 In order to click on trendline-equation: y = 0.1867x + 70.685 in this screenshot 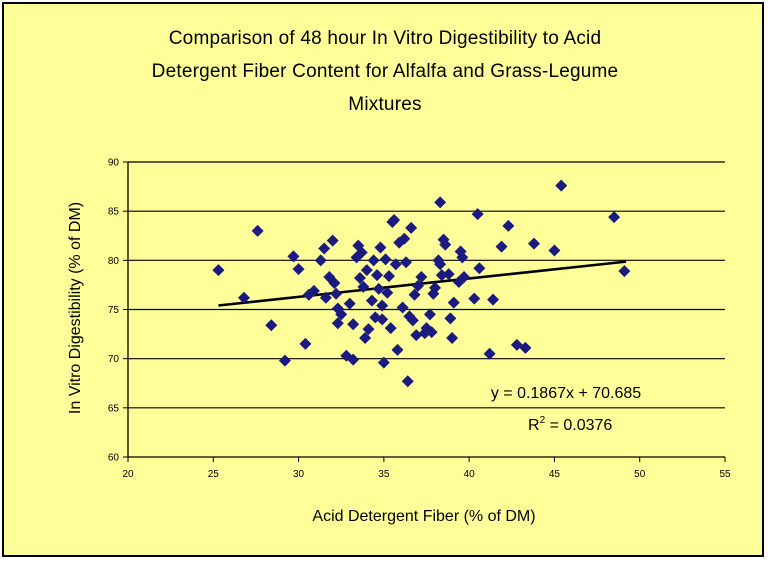, I will do `click(566, 393)`.